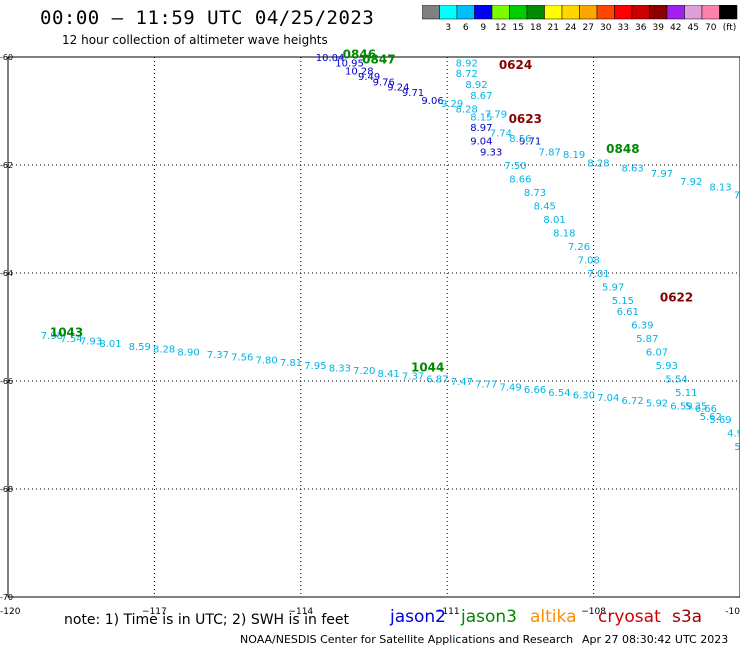 The height and width of the screenshot is (650, 740). I want to click on wave-height-value-altika: 8.66, so click(520, 180).